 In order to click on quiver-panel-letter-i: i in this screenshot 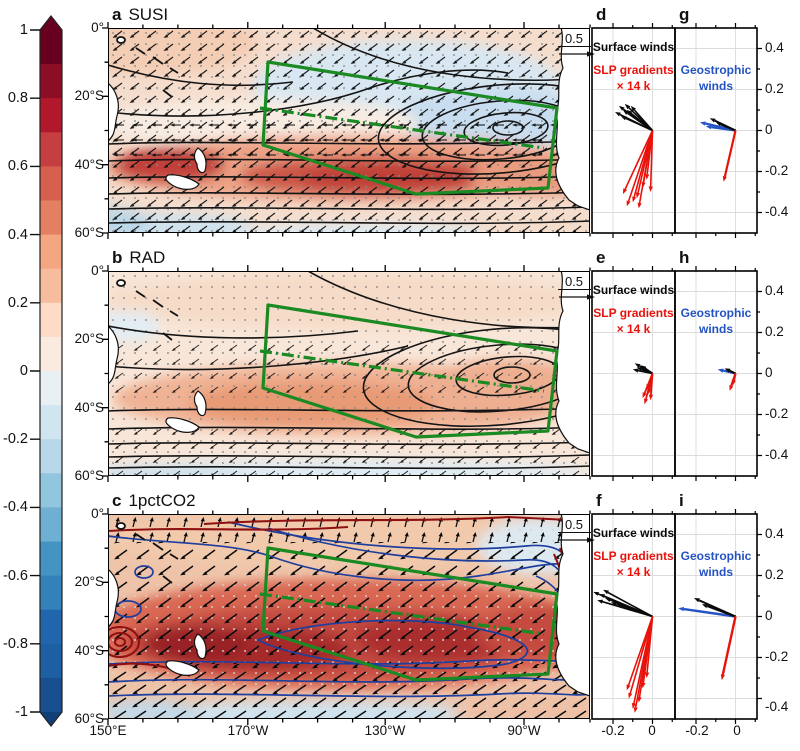, I will do `click(681, 500)`.